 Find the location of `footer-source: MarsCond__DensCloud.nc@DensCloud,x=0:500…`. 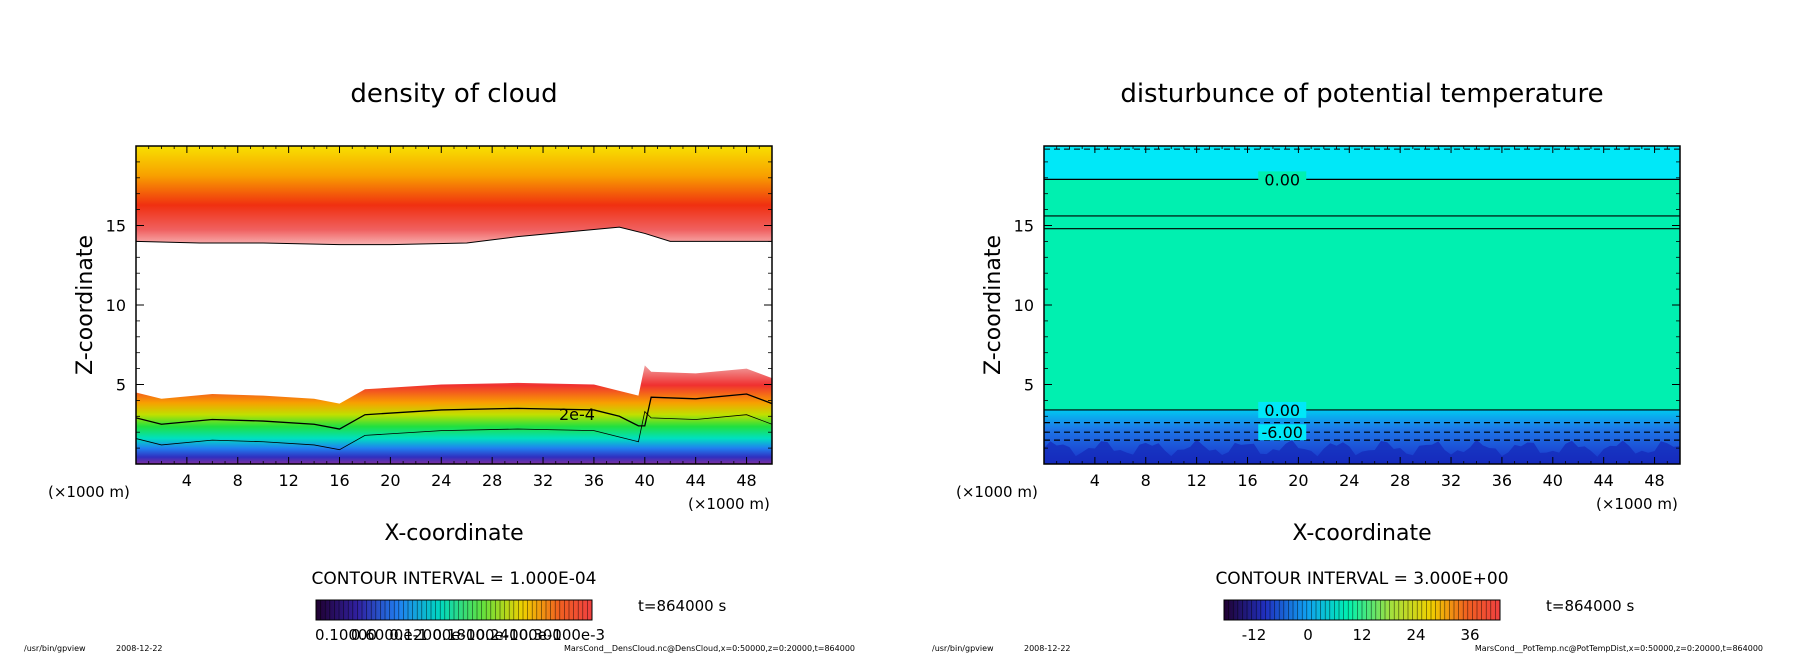

footer-source: MarsCond__DensCloud.nc@DensCloud,x=0:500… is located at coordinates (709, 648).